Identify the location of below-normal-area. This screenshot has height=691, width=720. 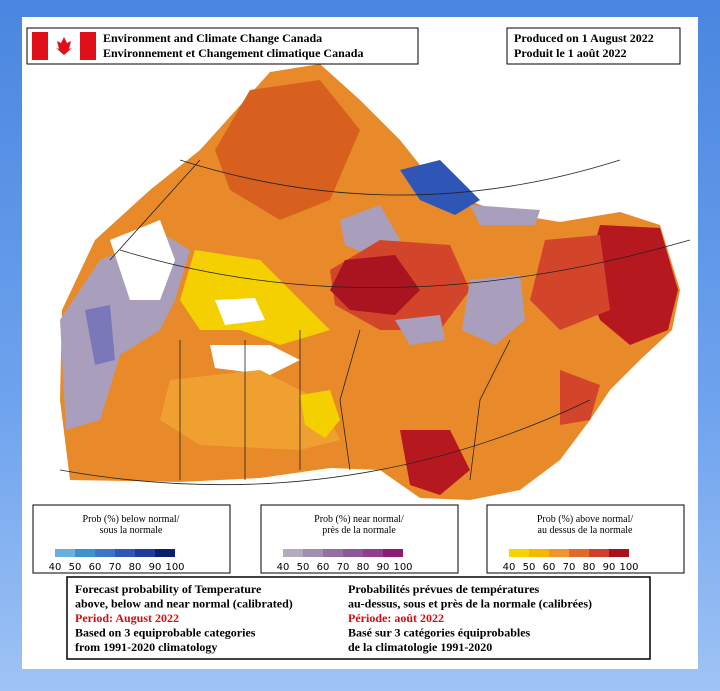
(440, 187).